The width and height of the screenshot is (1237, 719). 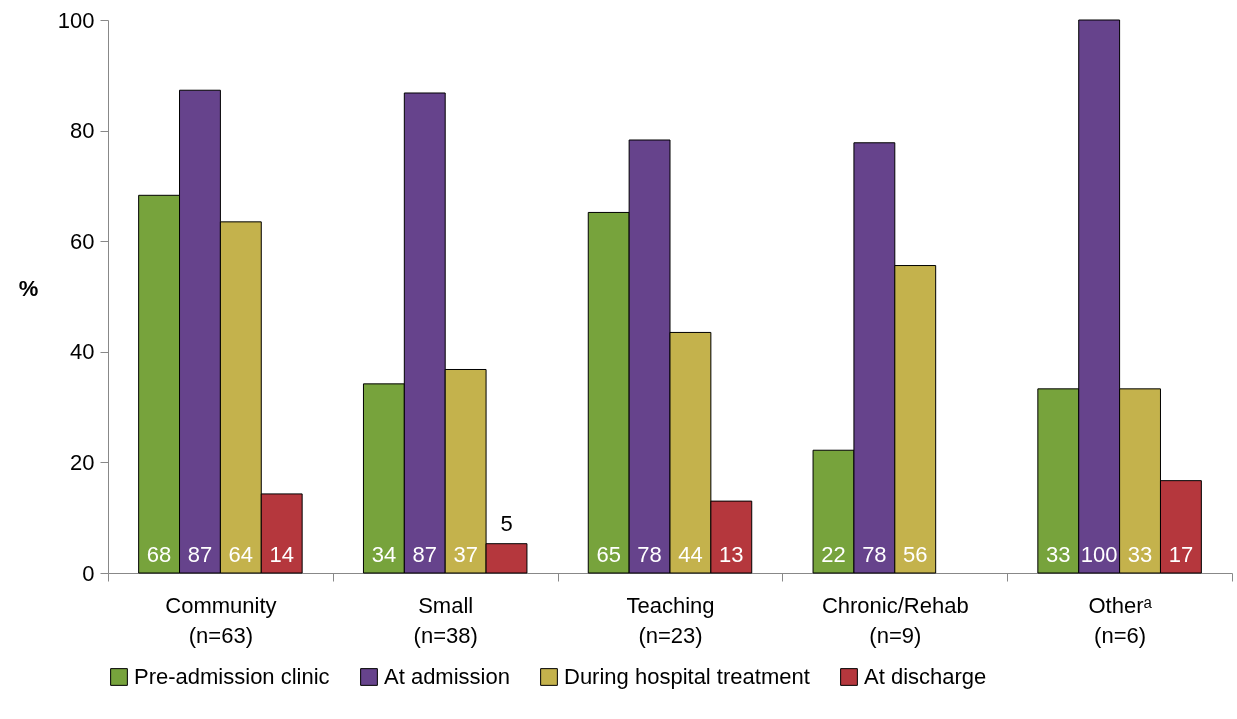 What do you see at coordinates (445, 620) in the screenshot?
I see `x-tick-label: Small (n=38)` at bounding box center [445, 620].